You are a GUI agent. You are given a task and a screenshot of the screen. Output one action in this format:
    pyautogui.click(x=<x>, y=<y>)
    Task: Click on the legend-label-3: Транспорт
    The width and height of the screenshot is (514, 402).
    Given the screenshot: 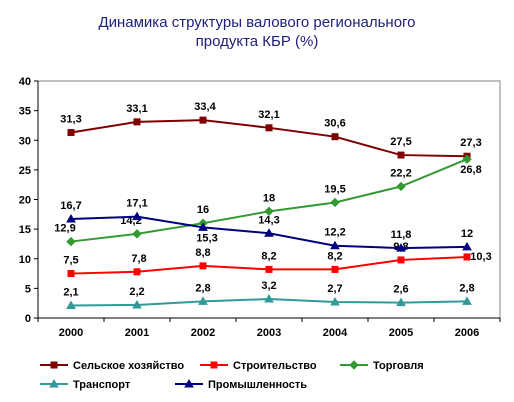 What is the action you would take?
    pyautogui.click(x=102, y=385)
    